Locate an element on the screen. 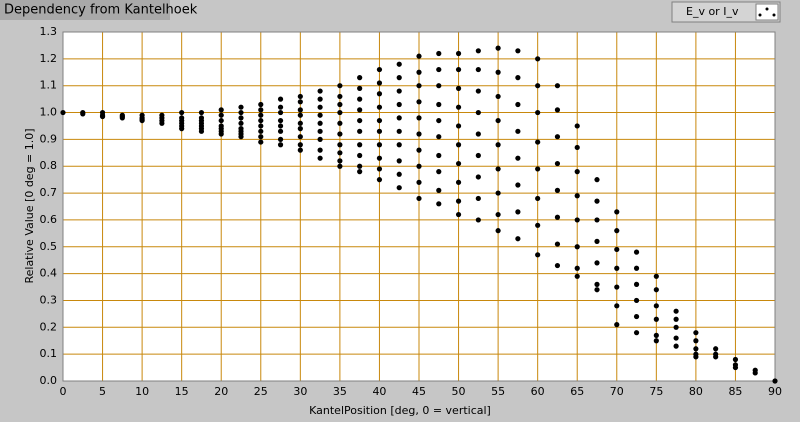 Image resolution: width=800 pixels, height=422 pixels. x-tick-label: 35 is located at coordinates (340, 391).